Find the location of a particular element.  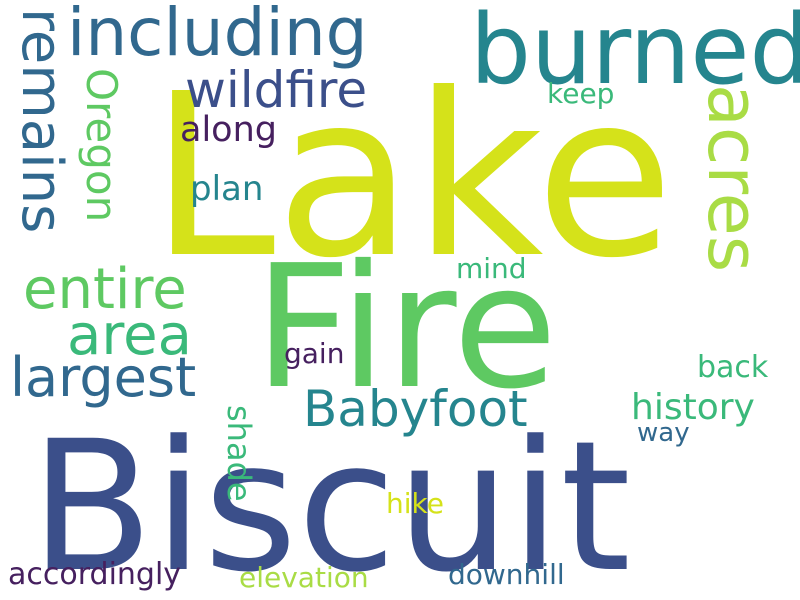

word-plan: plan is located at coordinates (227, 189).